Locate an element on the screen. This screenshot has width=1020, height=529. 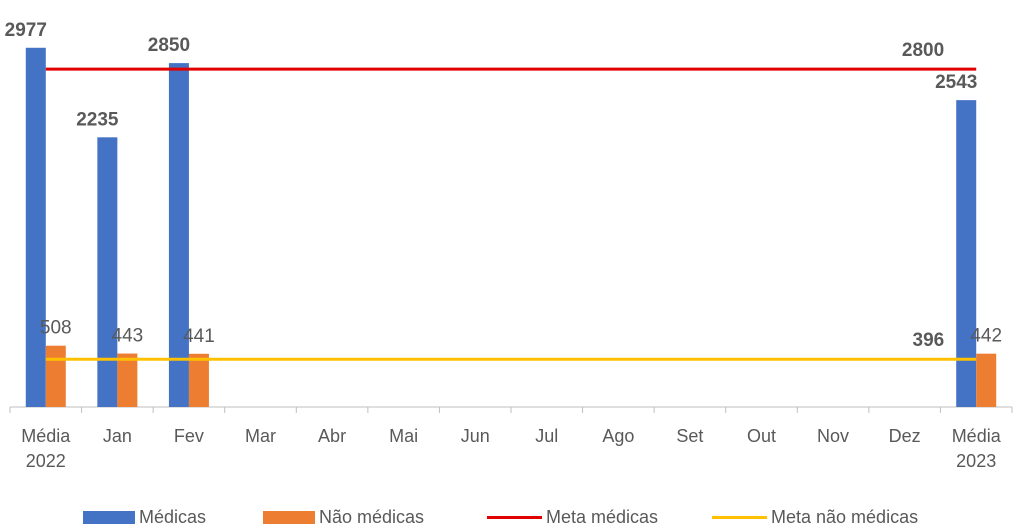
data-label: 2977 is located at coordinates (26, 30).